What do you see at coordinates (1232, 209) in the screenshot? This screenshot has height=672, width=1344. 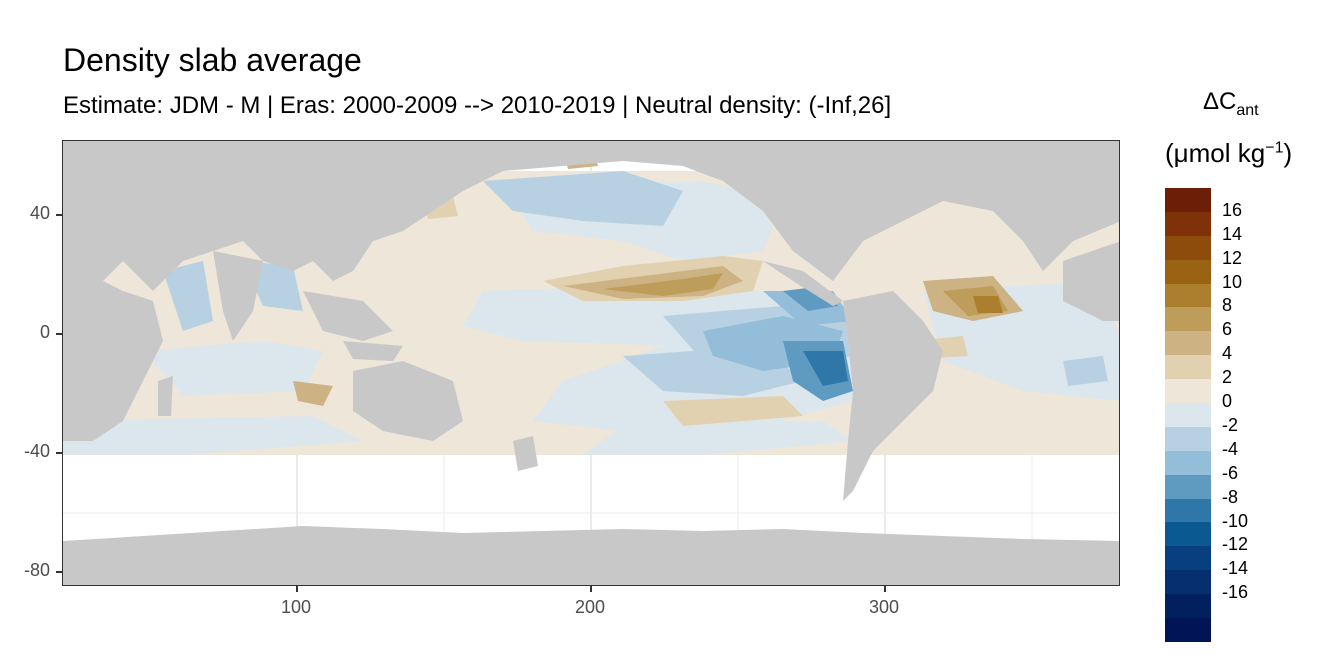 I see `legend-label: 16` at bounding box center [1232, 209].